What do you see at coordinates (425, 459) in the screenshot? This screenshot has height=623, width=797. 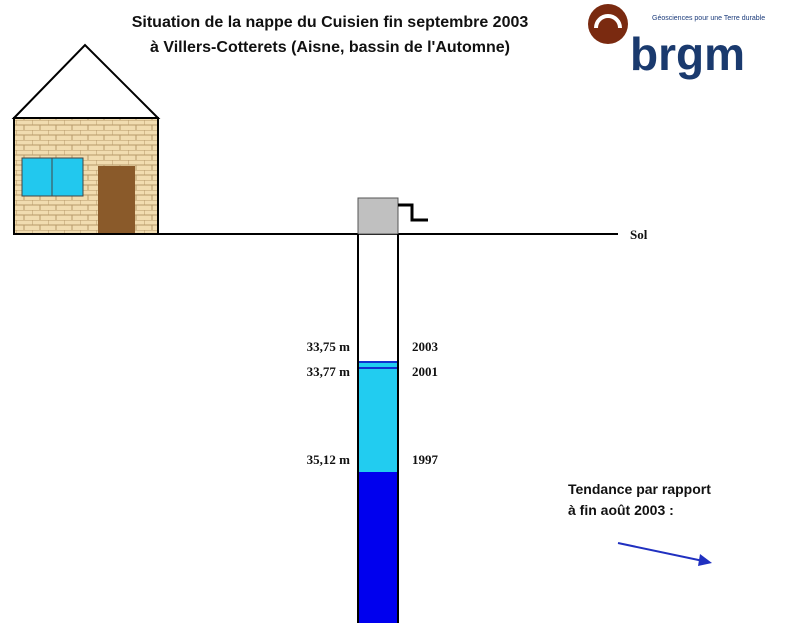 I see `level-year: 1997` at bounding box center [425, 459].